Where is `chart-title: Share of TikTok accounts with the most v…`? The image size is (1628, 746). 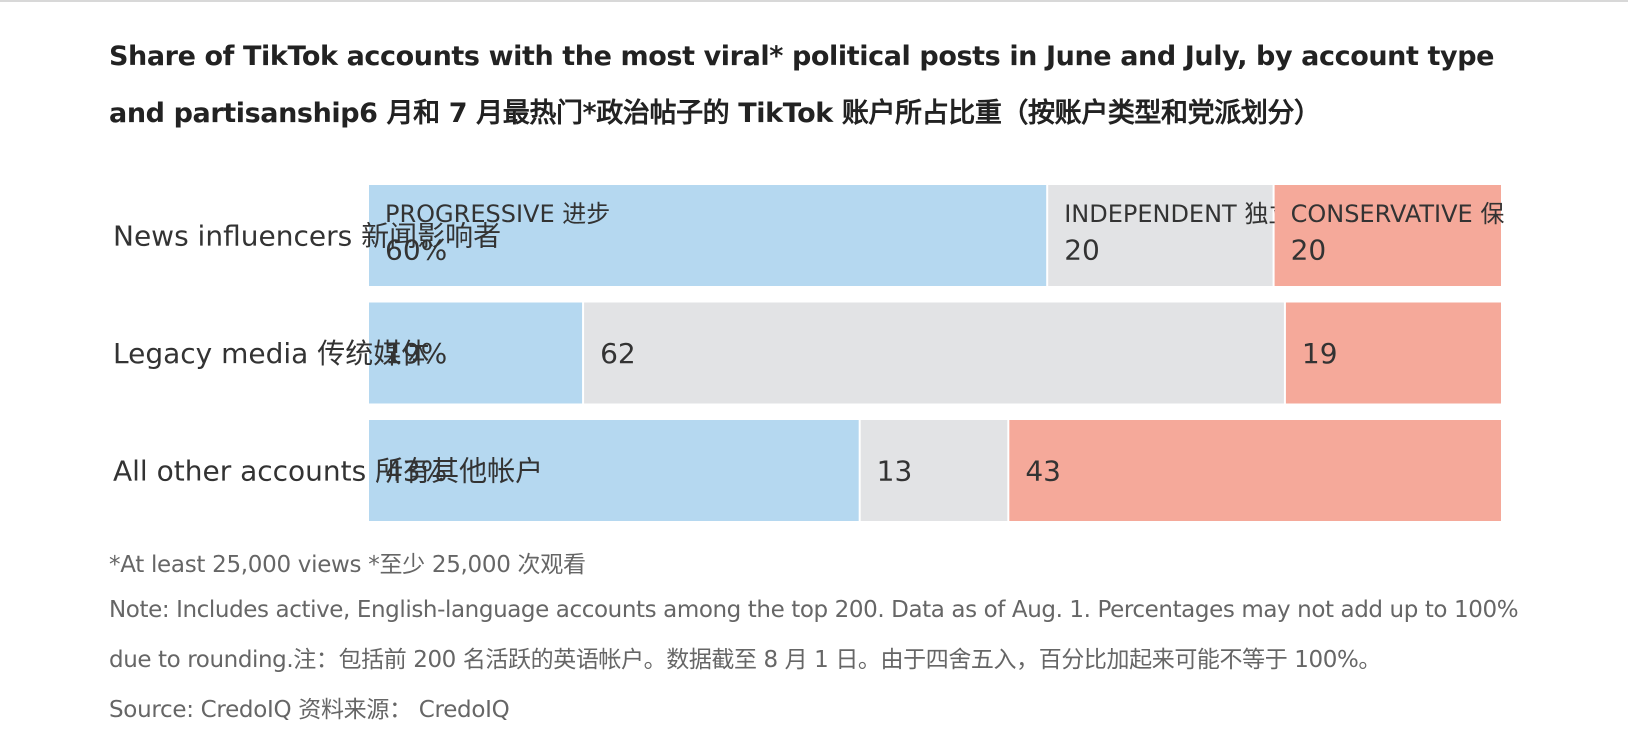 chart-title: Share of TikTok accounts with the most v… is located at coordinates (802, 85).